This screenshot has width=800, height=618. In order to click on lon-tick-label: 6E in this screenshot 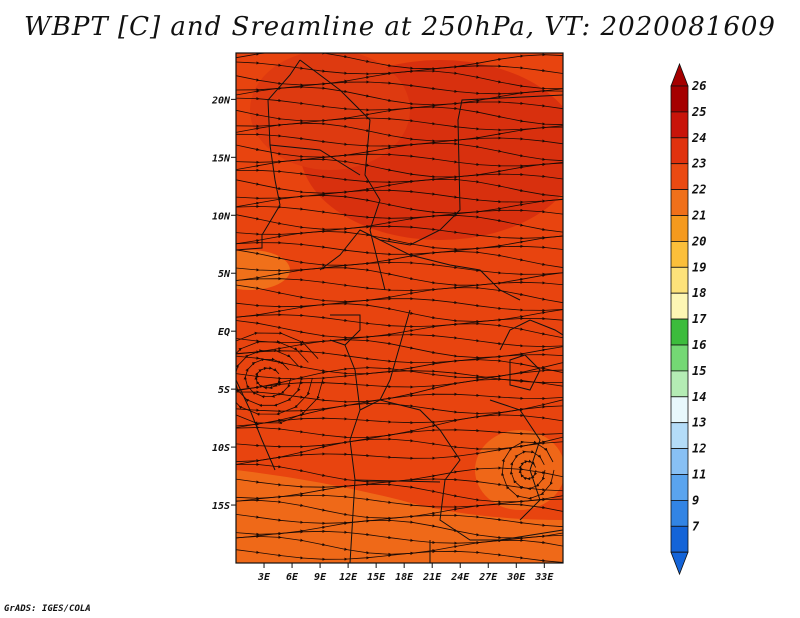, I will do `click(292, 577)`.